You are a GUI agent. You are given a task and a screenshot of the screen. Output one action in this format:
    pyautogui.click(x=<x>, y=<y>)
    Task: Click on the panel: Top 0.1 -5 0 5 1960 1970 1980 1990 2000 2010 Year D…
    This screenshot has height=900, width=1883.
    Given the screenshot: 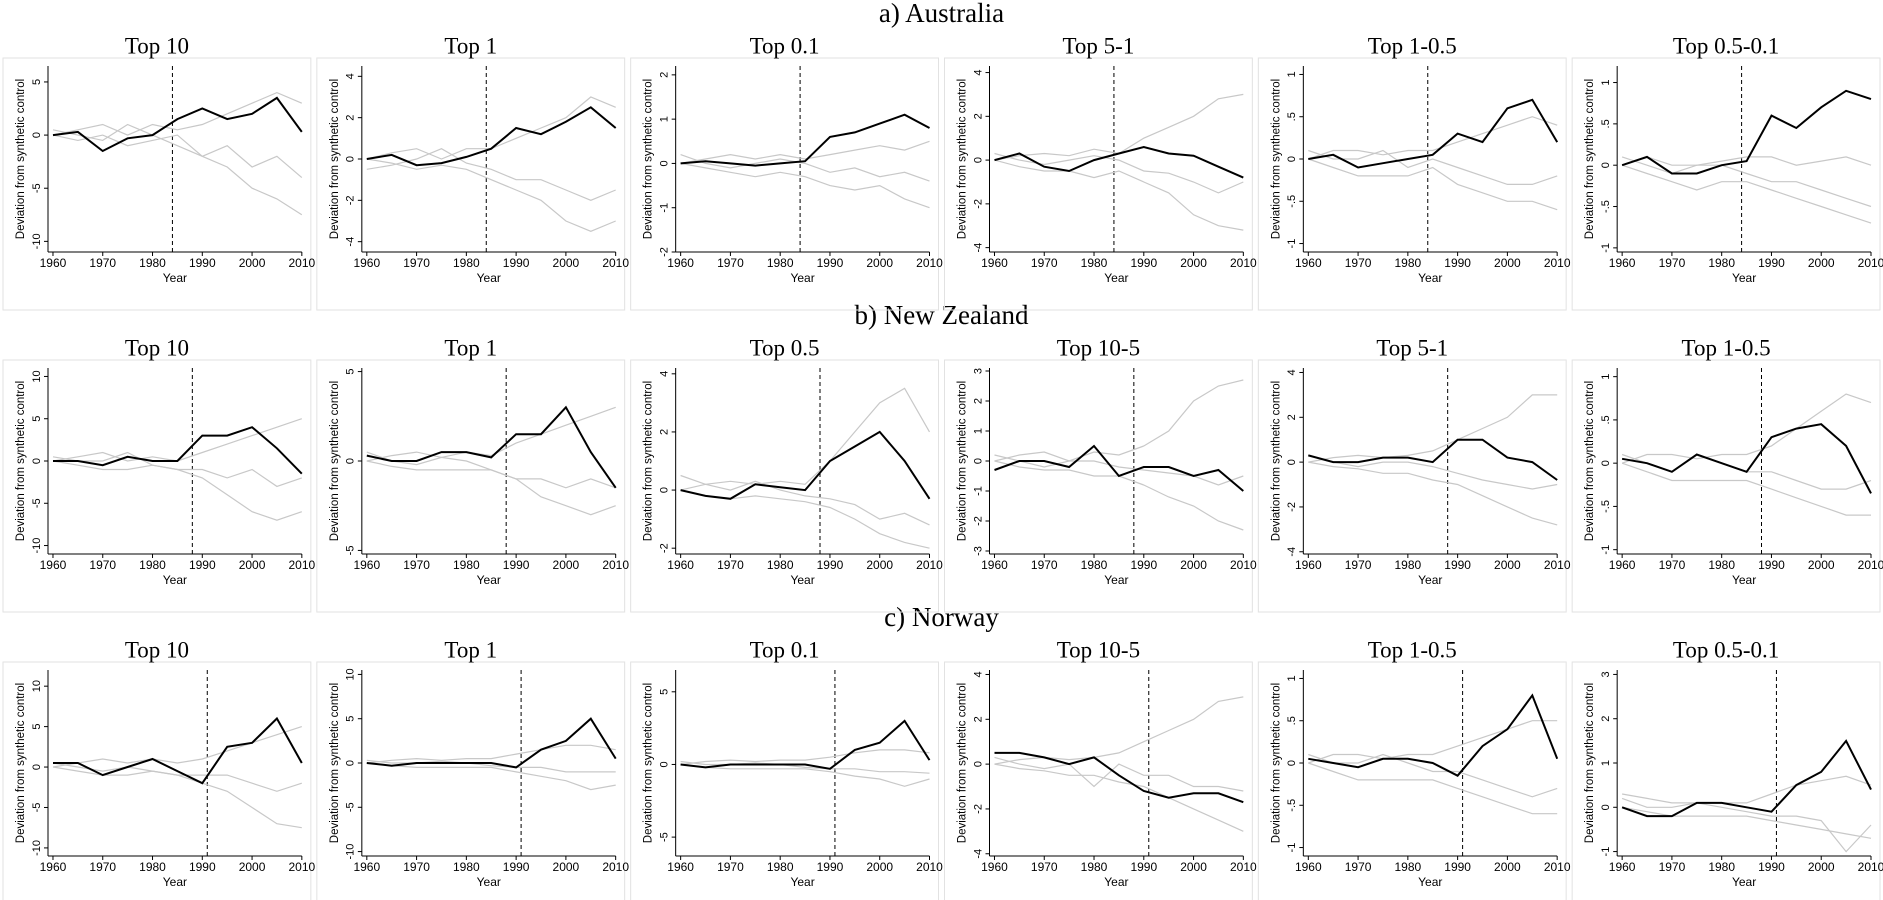 What is the action you would take?
    pyautogui.click(x=786, y=768)
    